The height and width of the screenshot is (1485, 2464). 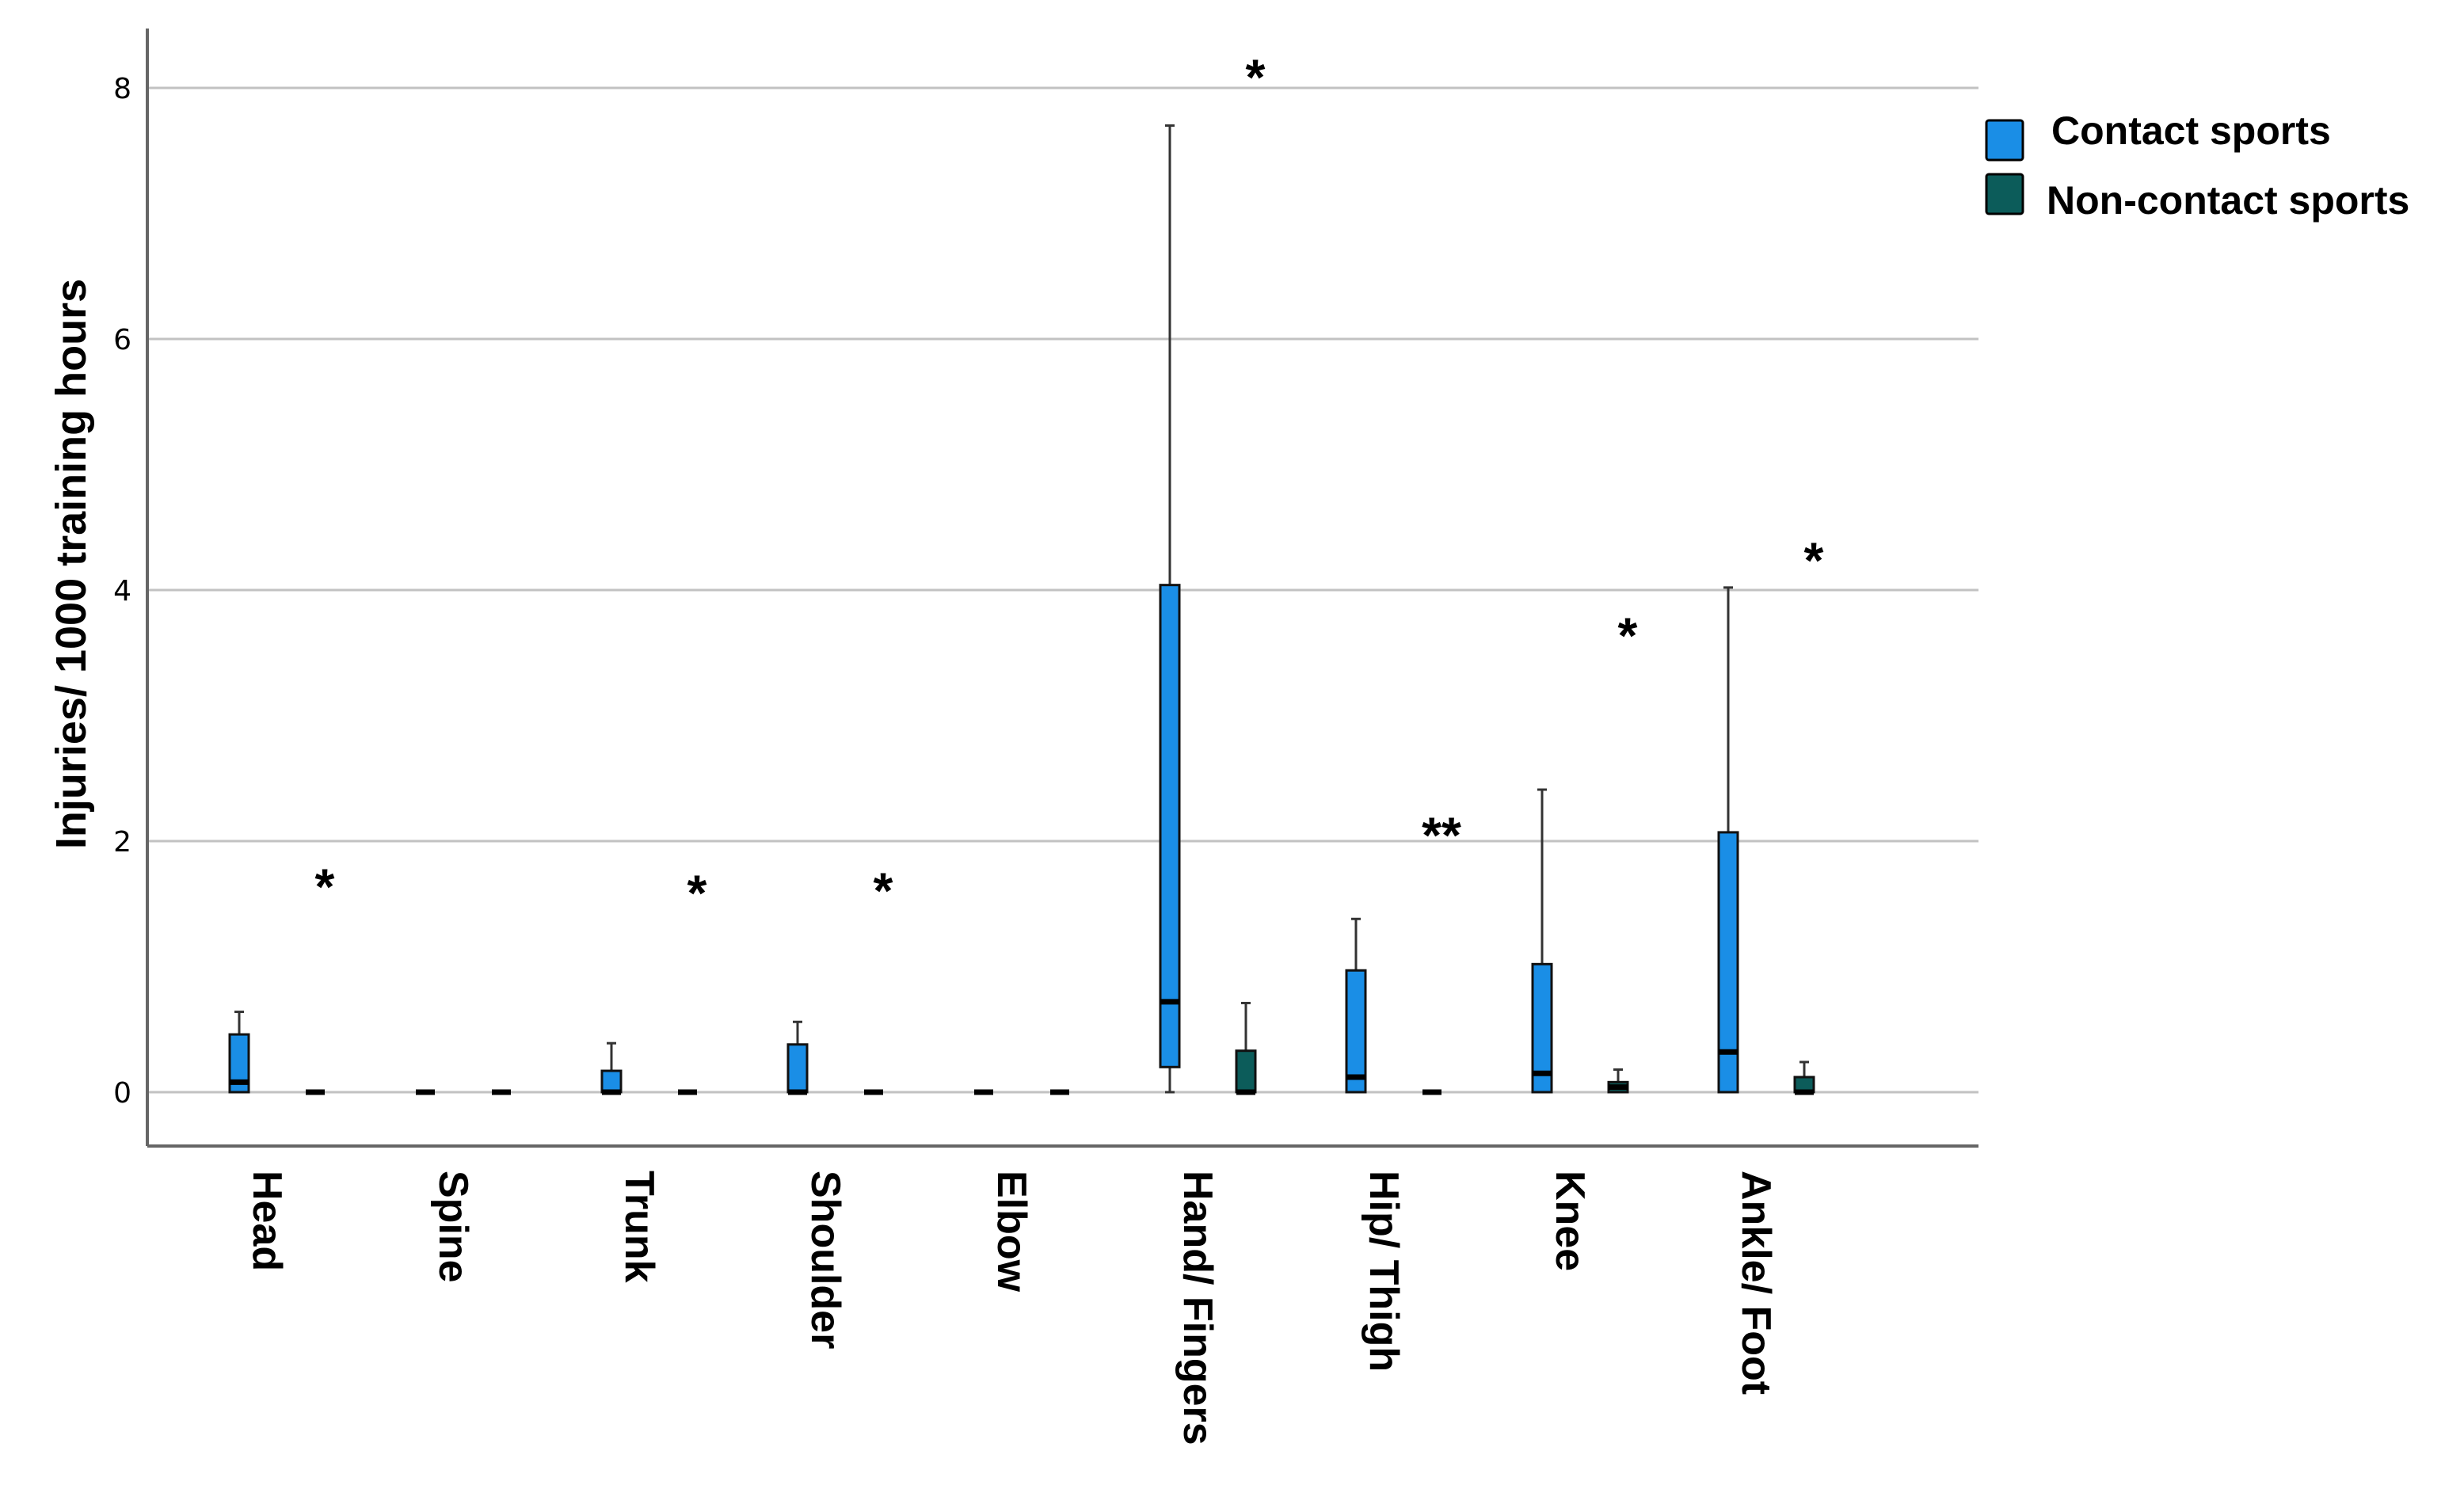 I want to click on category-label: Hip/ Thigh, so click(x=1384, y=1271).